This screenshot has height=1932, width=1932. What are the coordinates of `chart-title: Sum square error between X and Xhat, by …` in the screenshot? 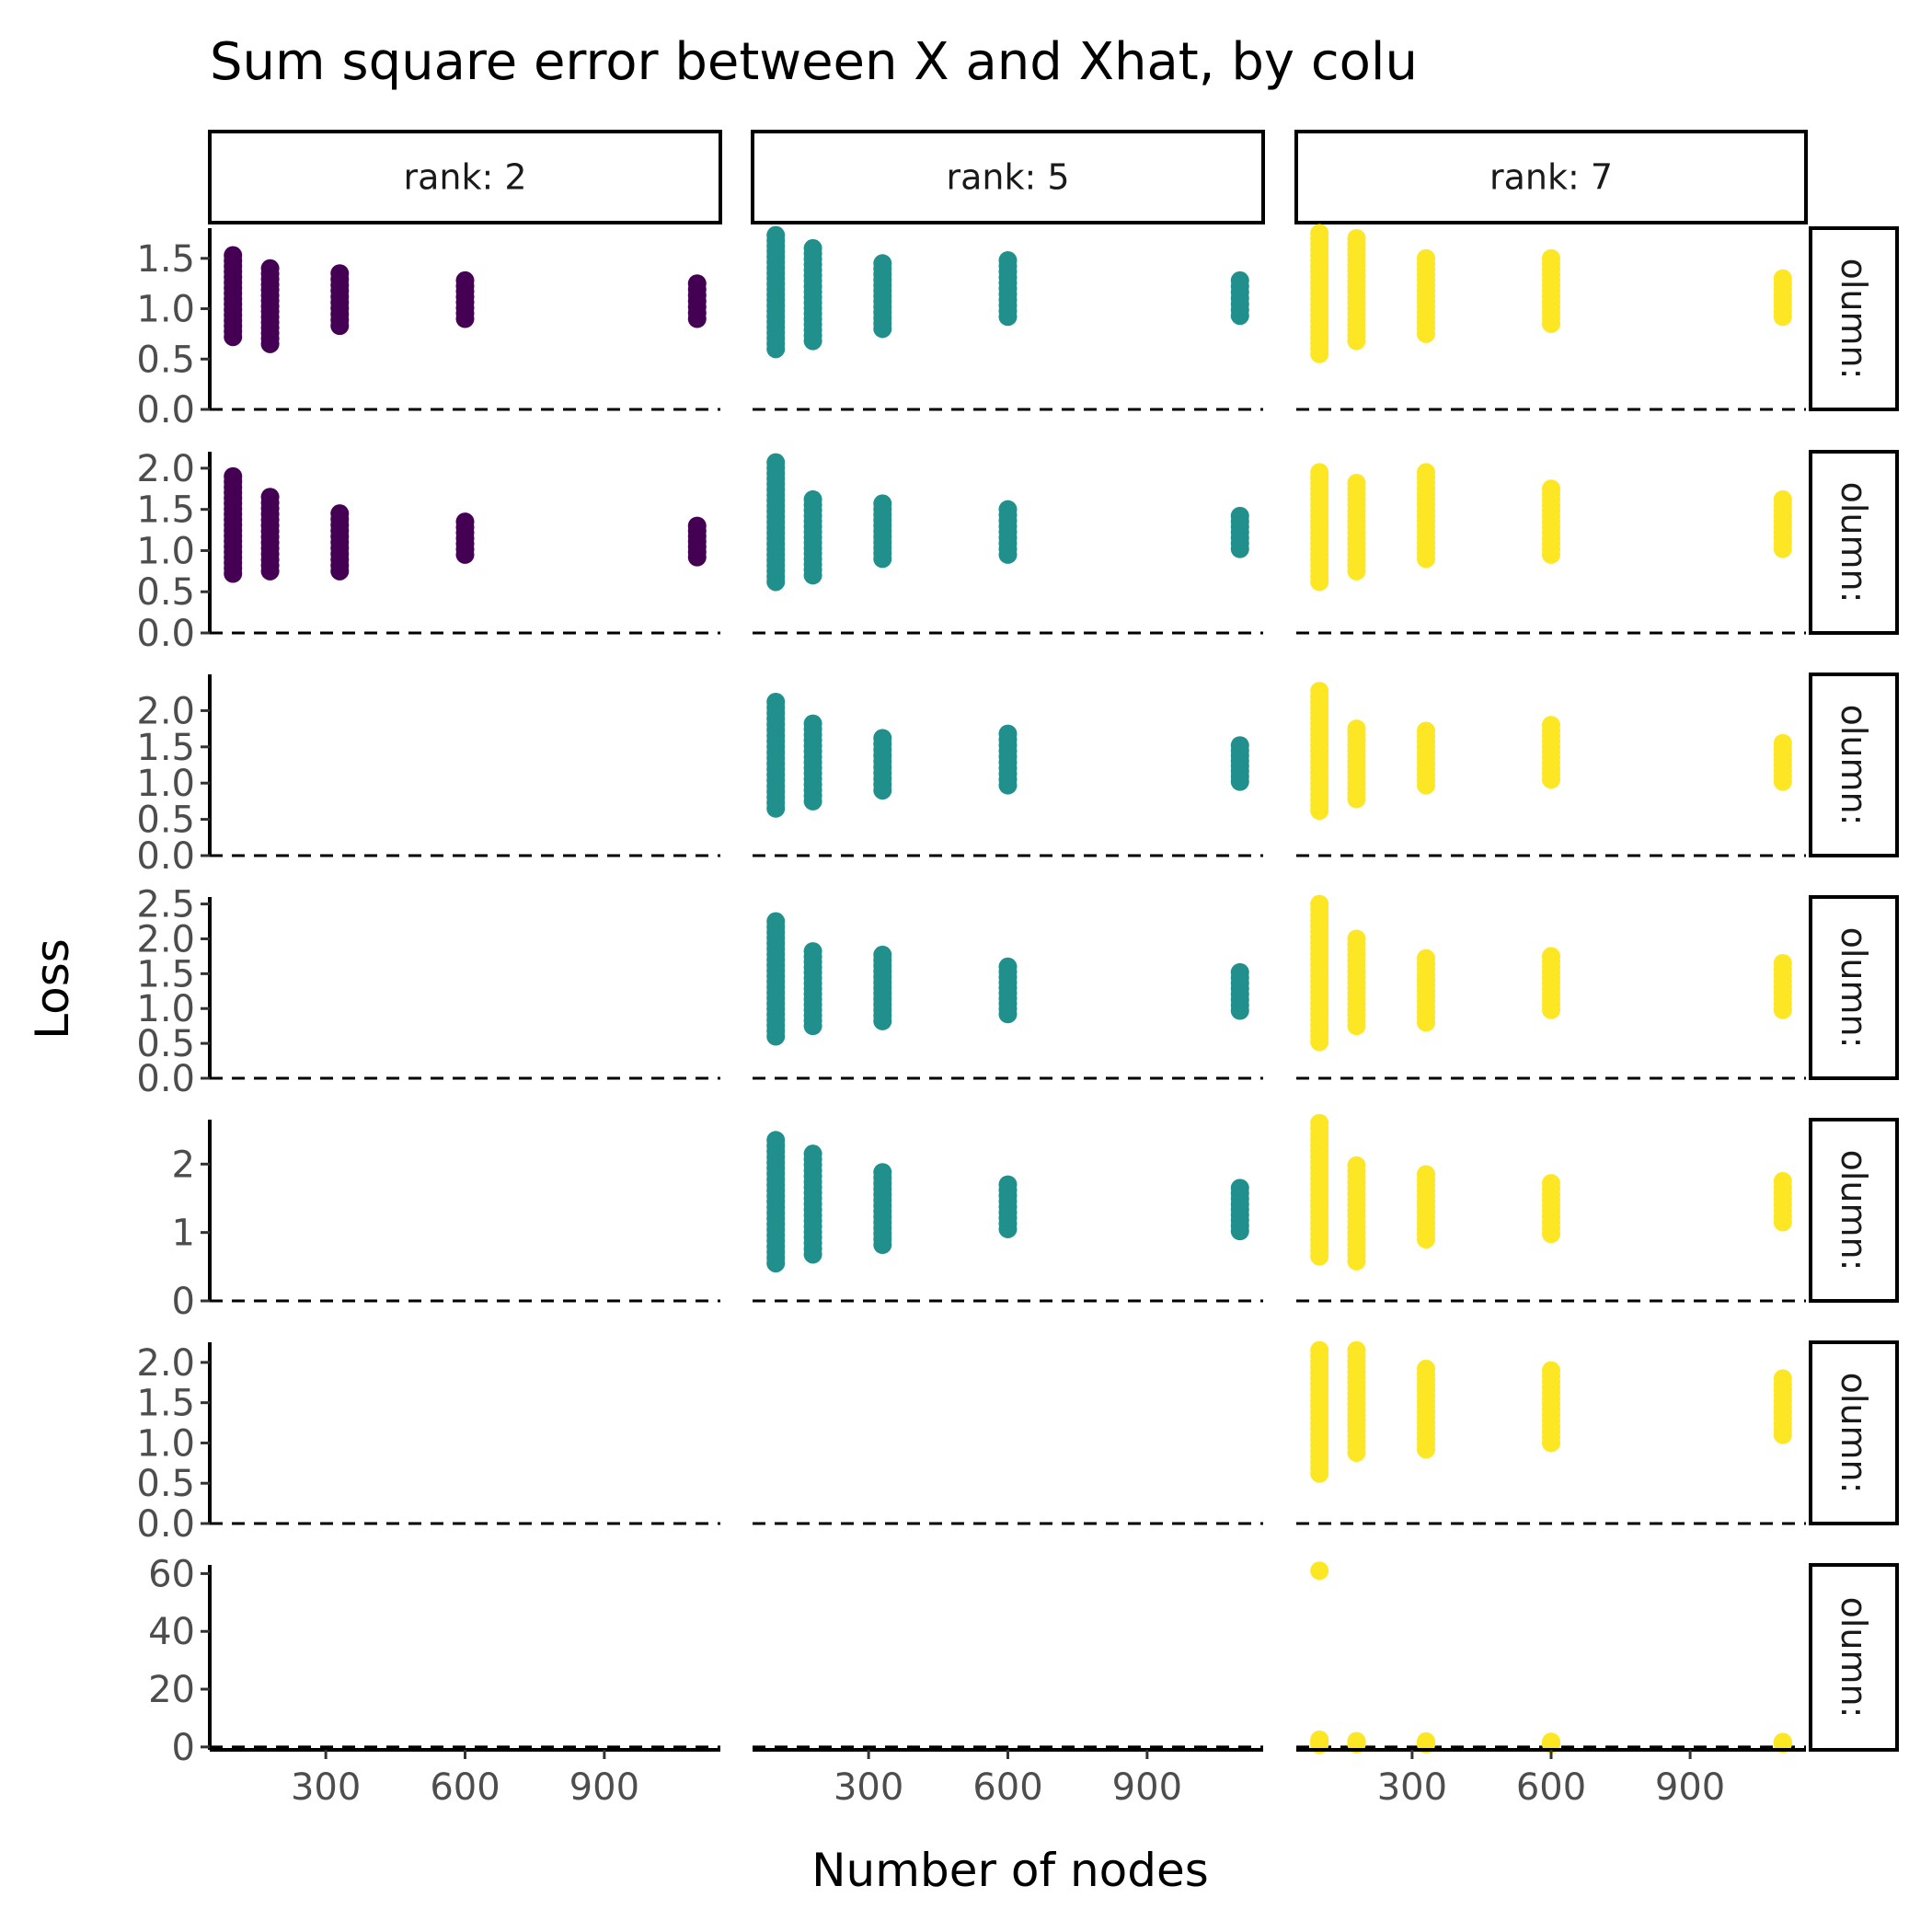 It's located at (814, 62).